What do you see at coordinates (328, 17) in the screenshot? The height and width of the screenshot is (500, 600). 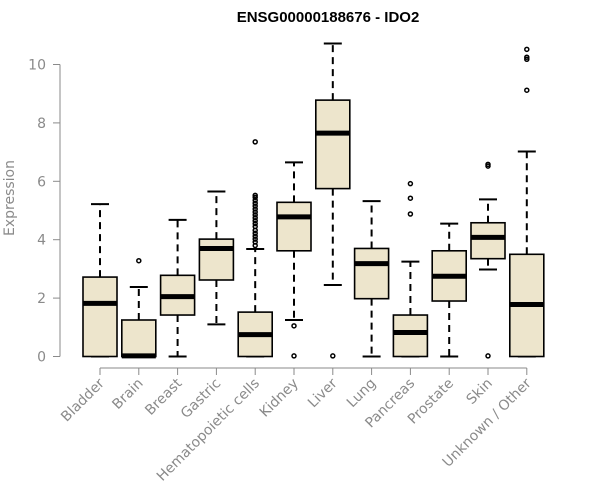 I see `chart-title: ENSG00000188676 - IDO2` at bounding box center [328, 17].